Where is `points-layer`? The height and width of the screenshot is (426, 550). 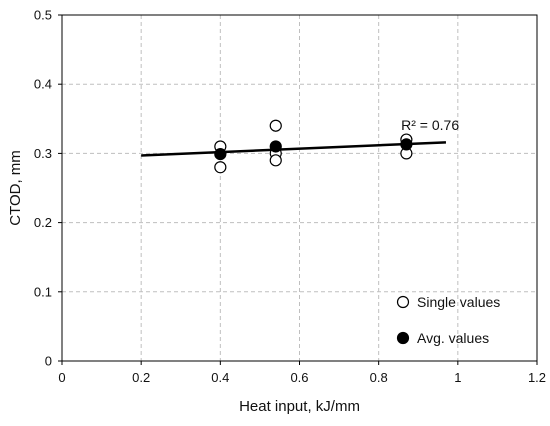
points-layer is located at coordinates (313, 146).